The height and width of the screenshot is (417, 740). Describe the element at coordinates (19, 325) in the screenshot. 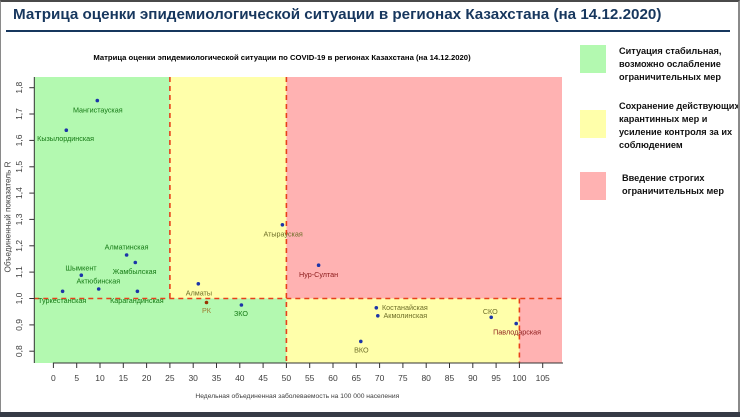

I see `svg-text: 0,9` at that location.